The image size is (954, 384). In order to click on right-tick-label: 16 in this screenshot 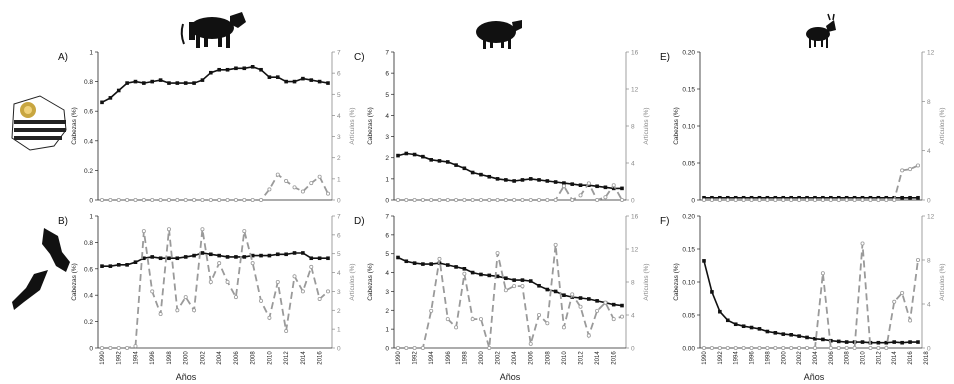, I will do `click(635, 53)`.